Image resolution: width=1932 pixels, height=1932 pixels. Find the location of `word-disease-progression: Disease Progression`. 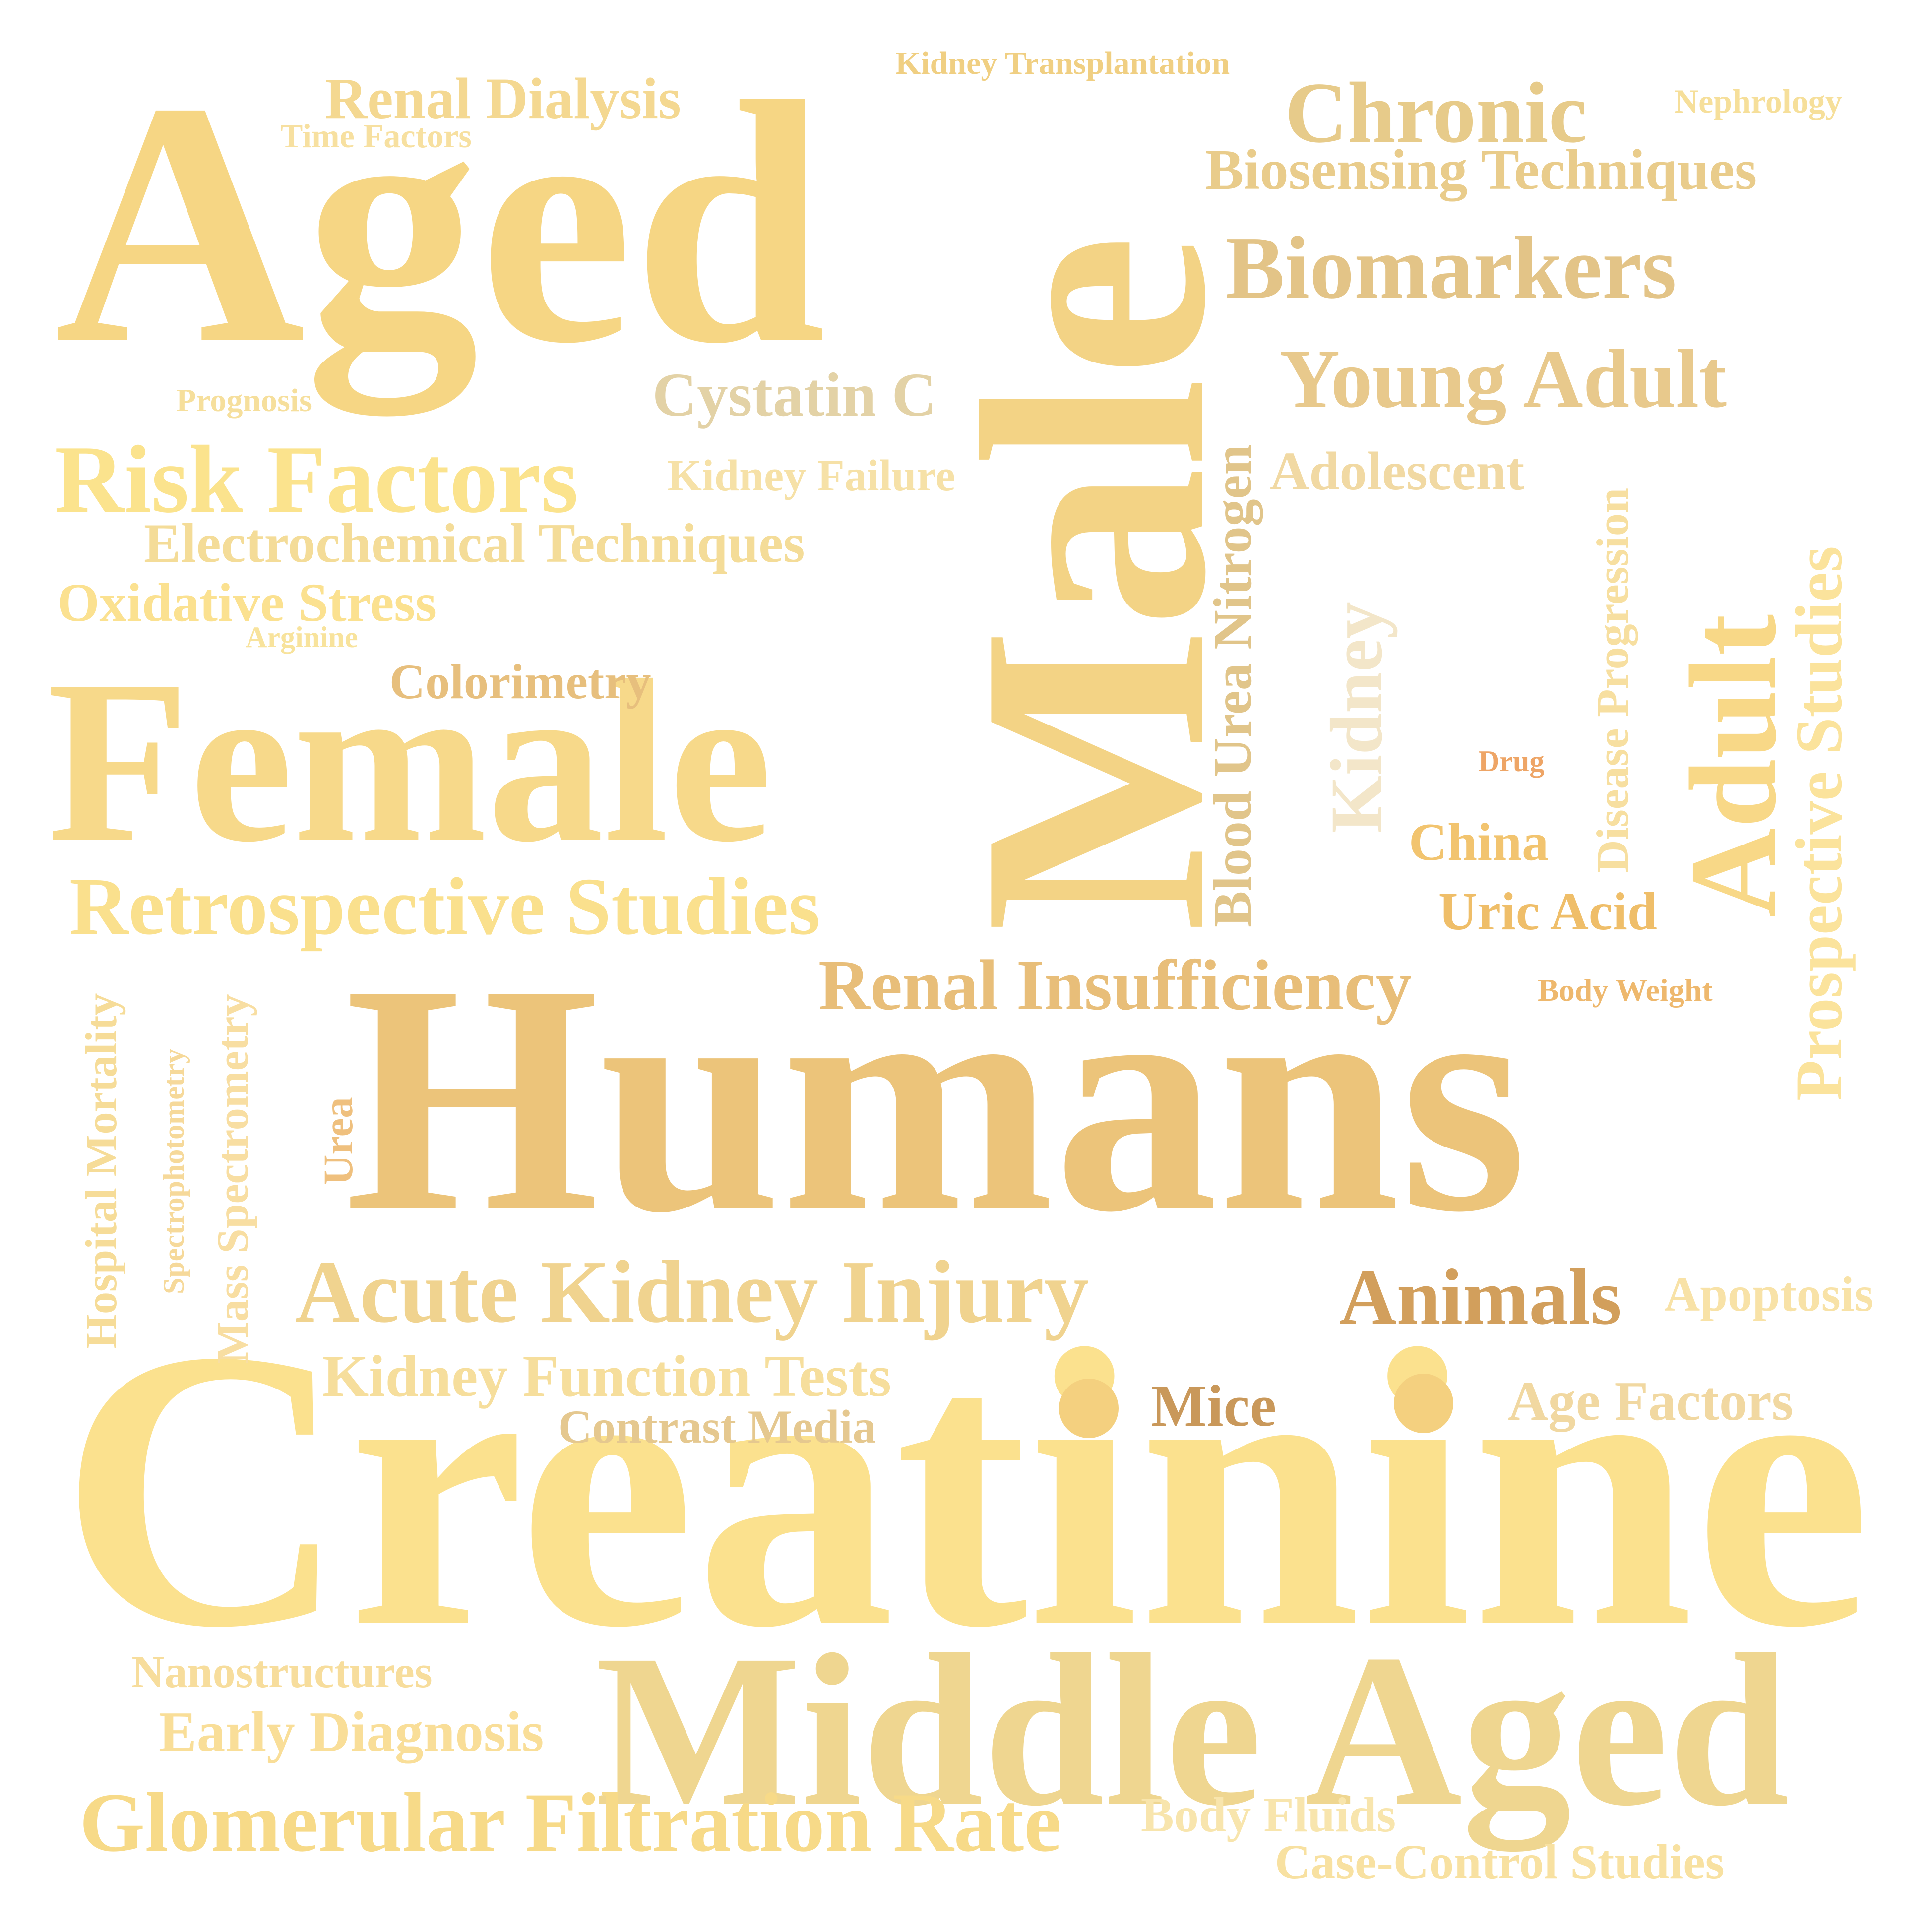

word-disease-progression: Disease Progression is located at coordinates (1612, 680).